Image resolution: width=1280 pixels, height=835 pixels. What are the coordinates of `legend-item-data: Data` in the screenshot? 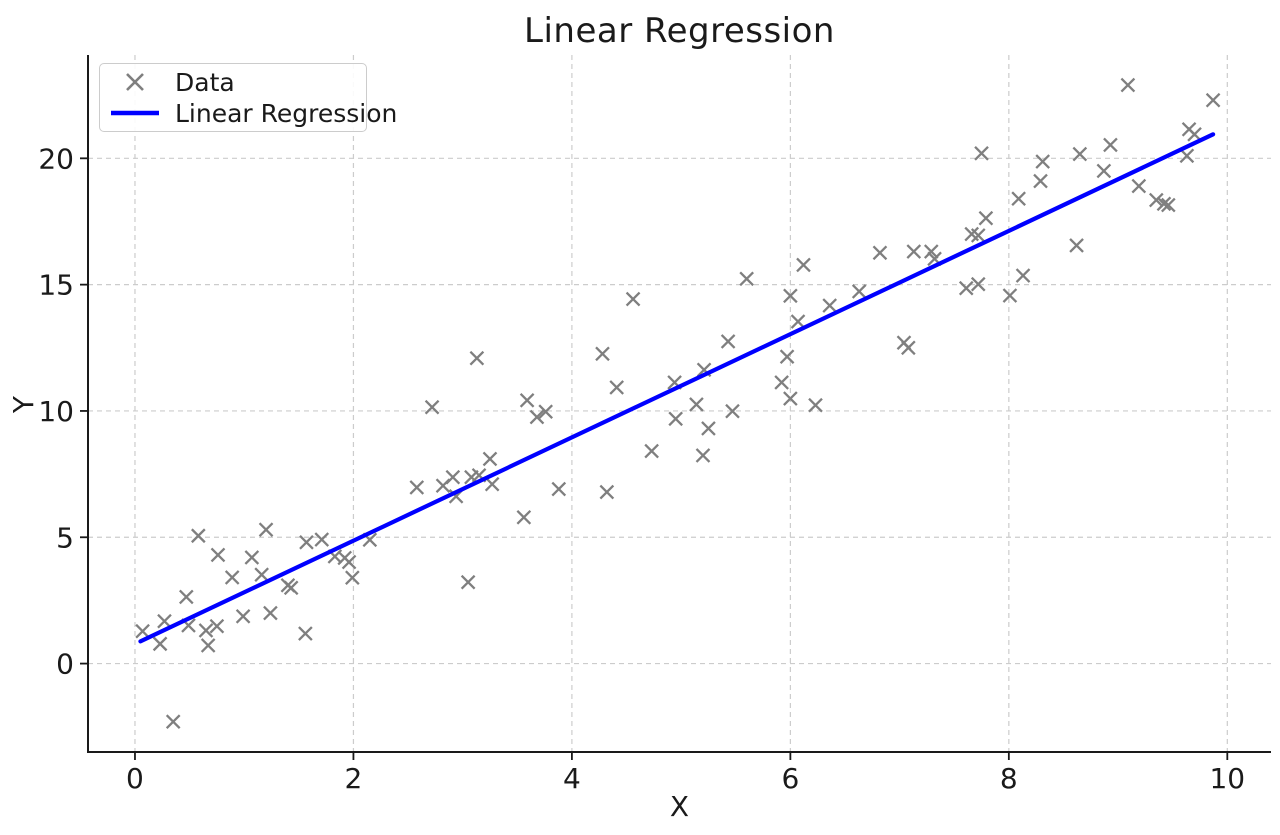 It's located at (233, 82).